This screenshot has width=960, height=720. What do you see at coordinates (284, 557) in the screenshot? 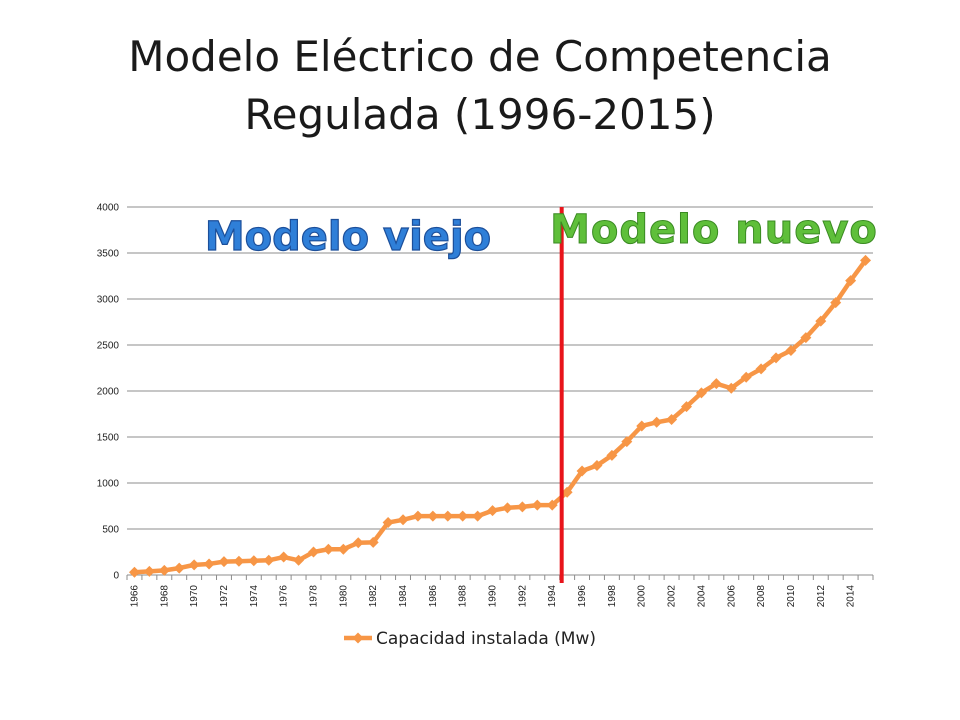
I see `data-point-1976` at bounding box center [284, 557].